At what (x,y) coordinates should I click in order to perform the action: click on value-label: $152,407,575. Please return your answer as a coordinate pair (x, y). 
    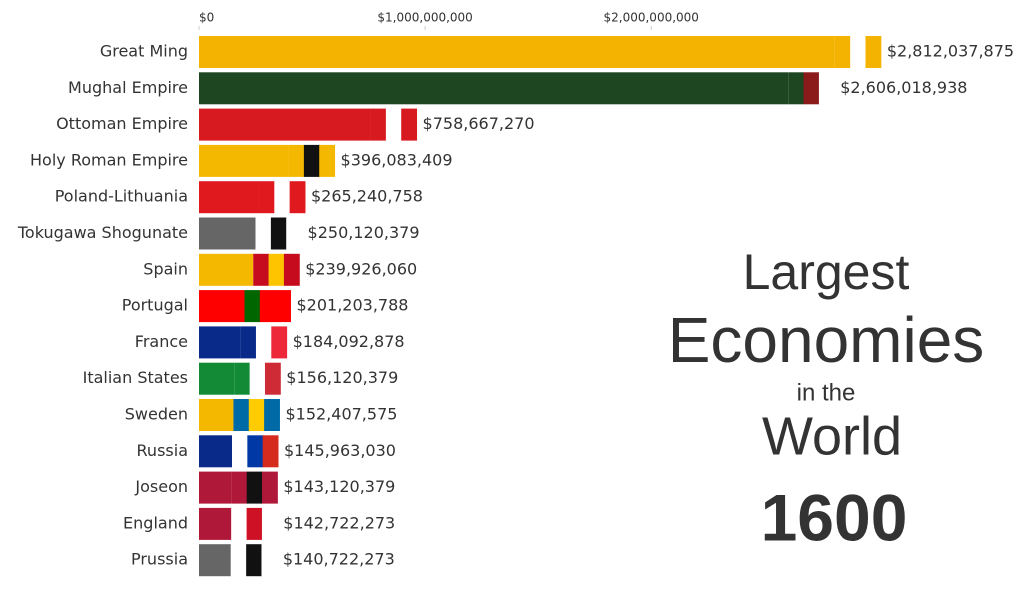
    Looking at the image, I should click on (341, 414).